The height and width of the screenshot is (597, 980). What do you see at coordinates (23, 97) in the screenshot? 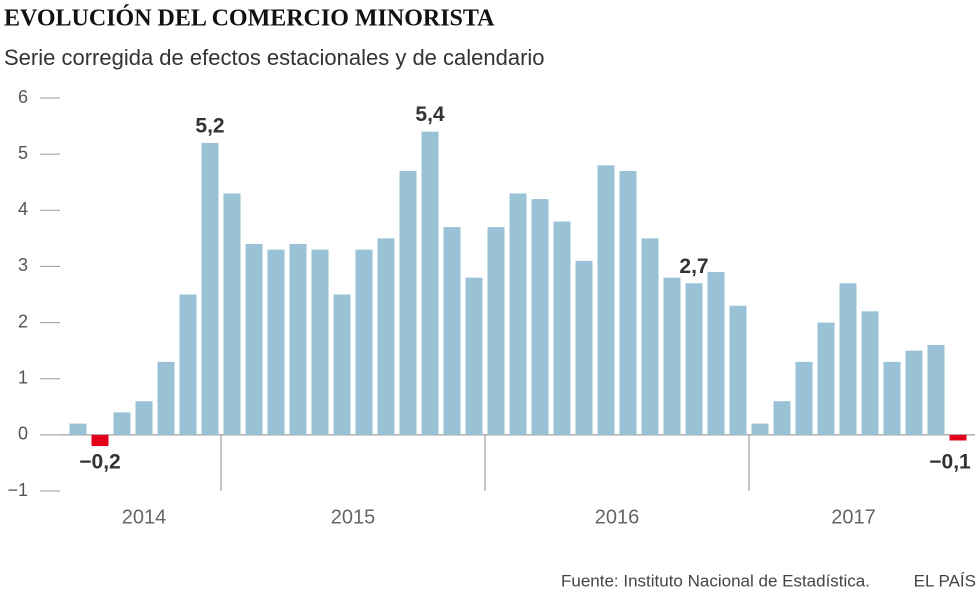
I see `y-tick-label: 6` at bounding box center [23, 97].